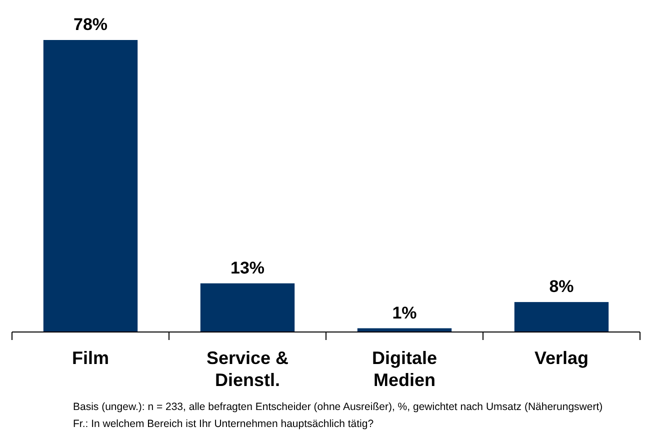  What do you see at coordinates (90, 24) in the screenshot?
I see `data-label: 78%` at bounding box center [90, 24].